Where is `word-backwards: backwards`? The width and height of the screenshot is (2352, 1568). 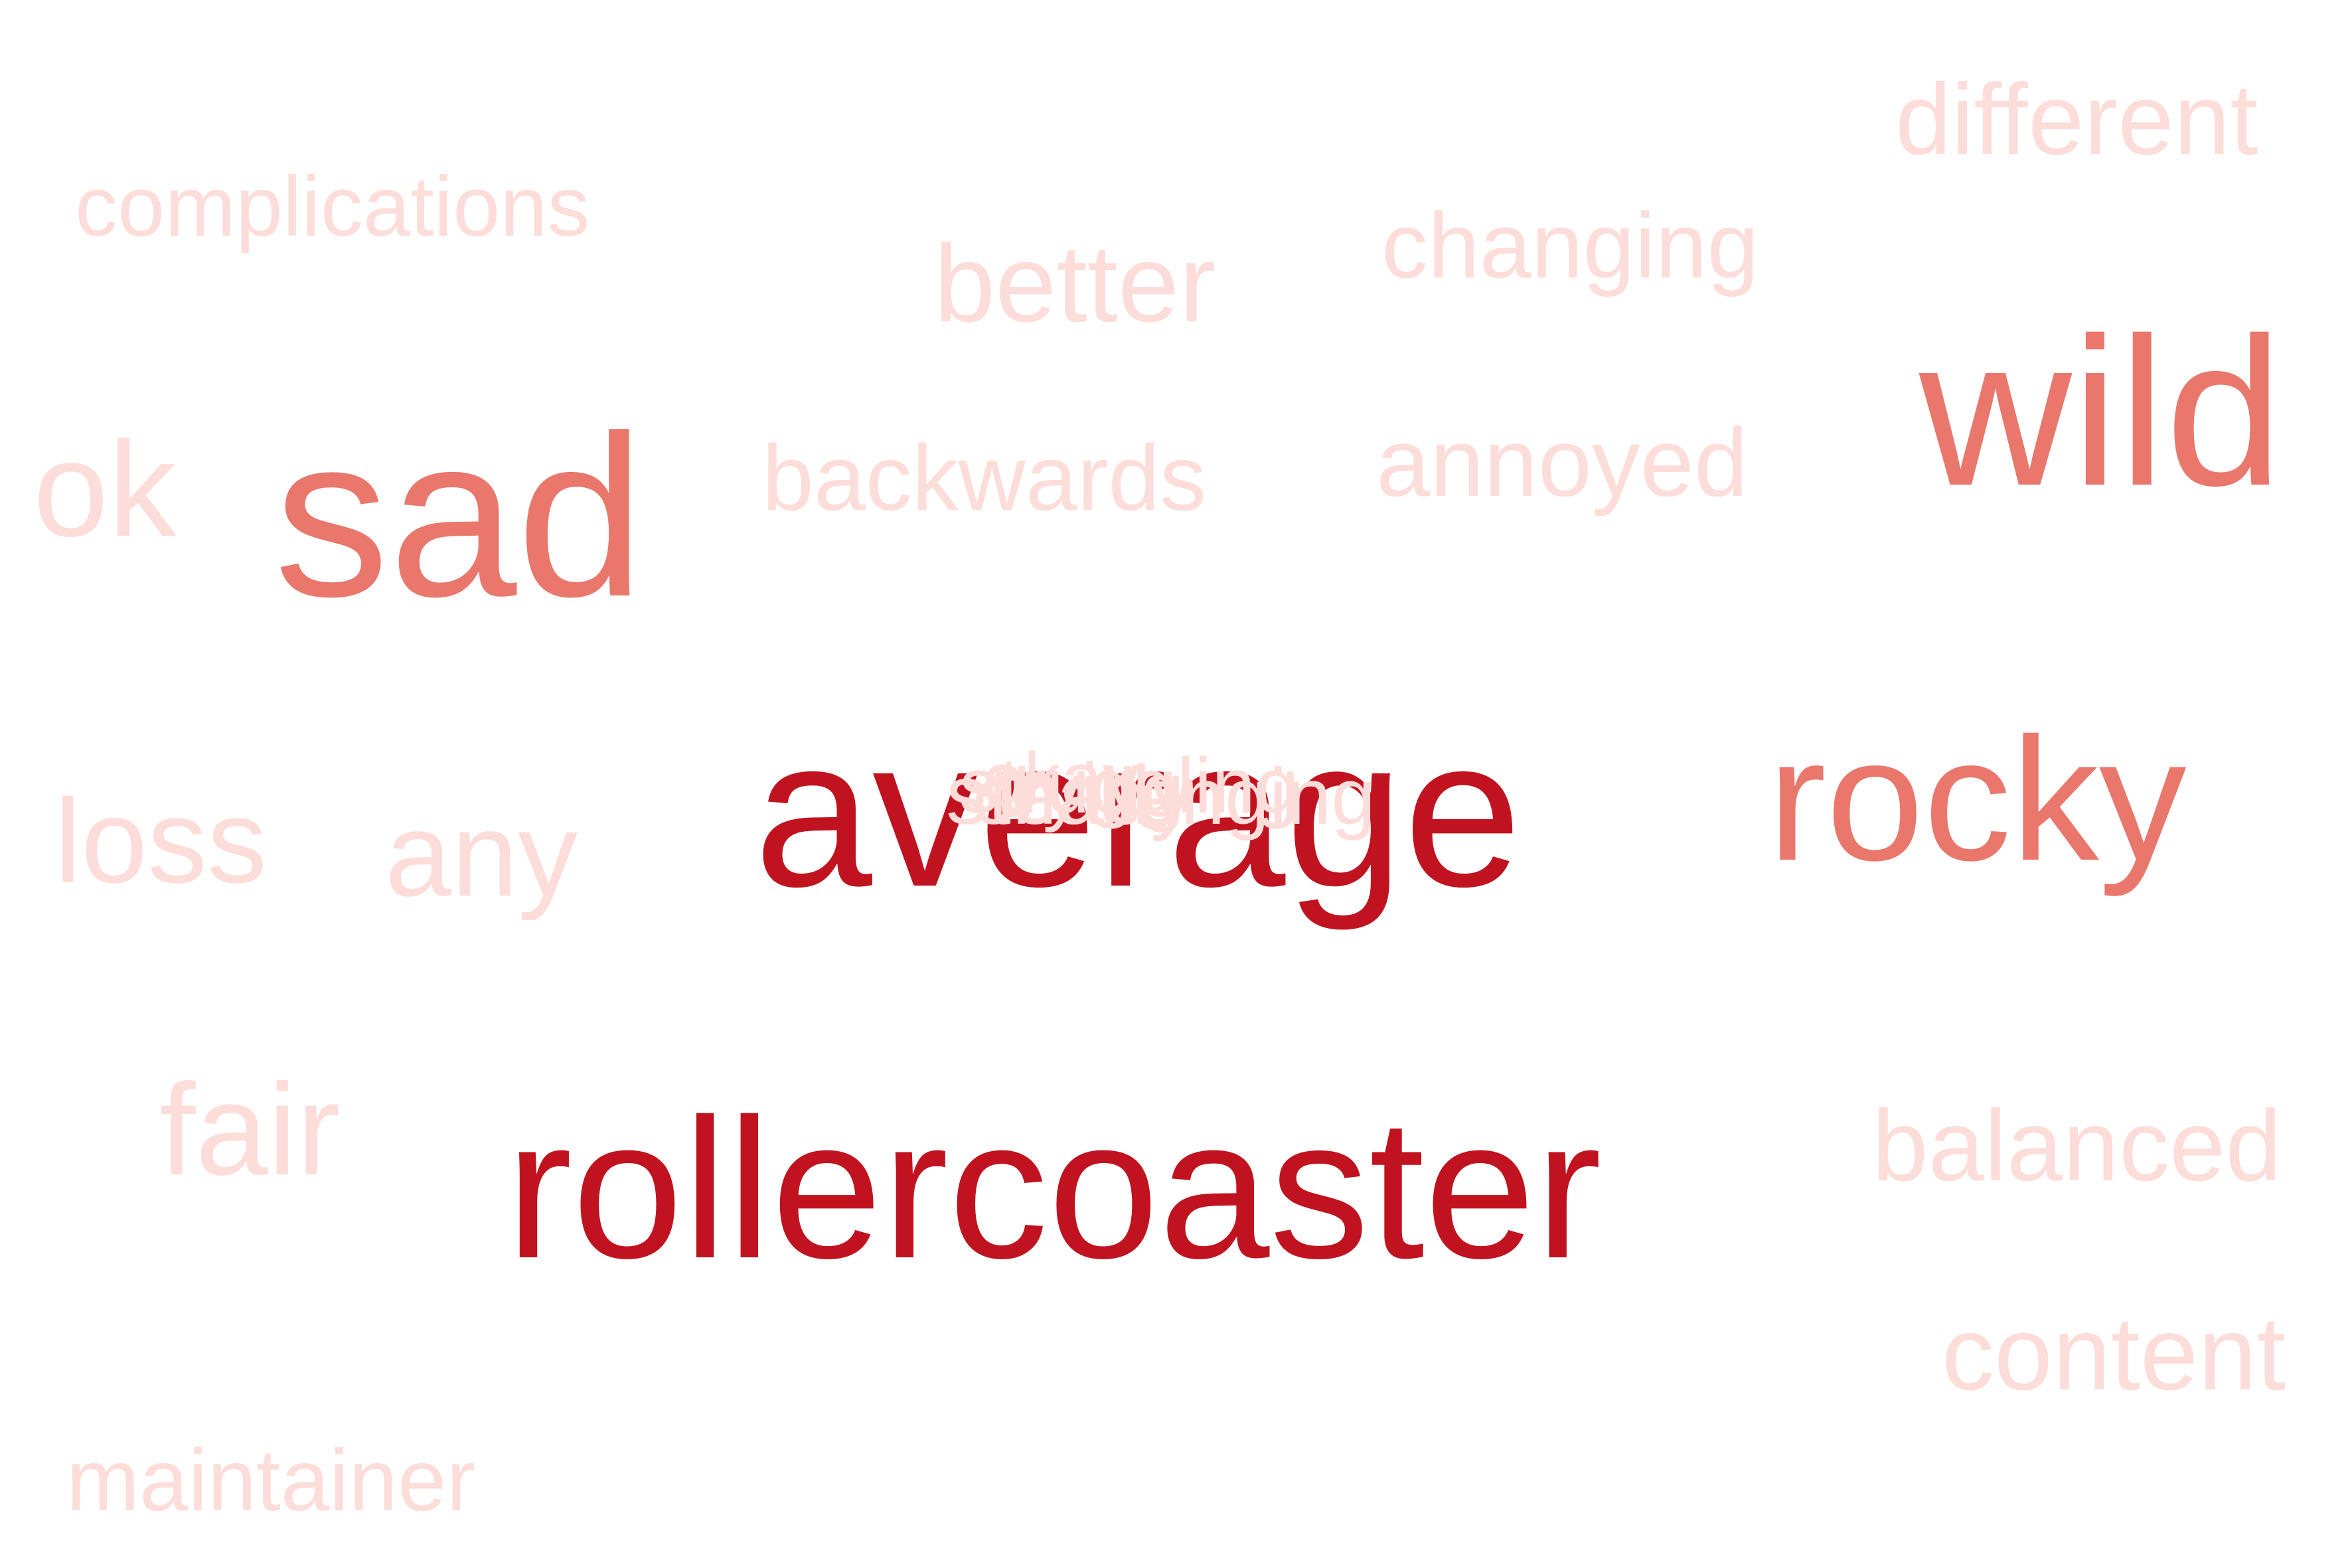
word-backwards: backwards is located at coordinates (985, 478).